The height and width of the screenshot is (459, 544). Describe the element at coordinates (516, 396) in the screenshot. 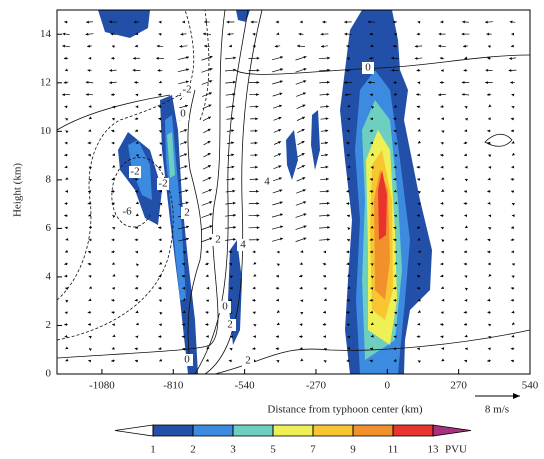

I see `reference-arrow-head` at that location.